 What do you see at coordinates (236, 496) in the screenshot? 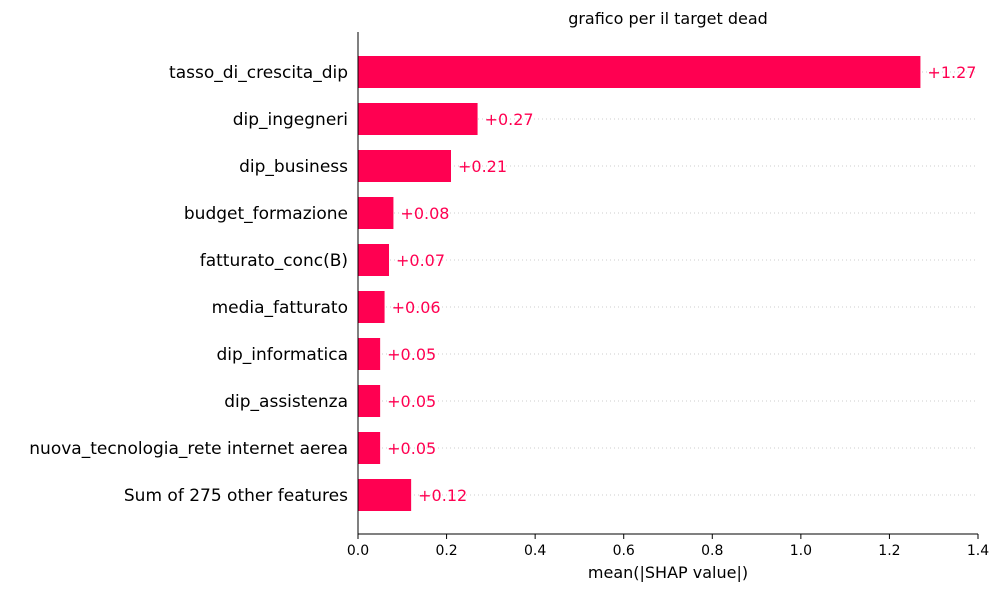
I see `category-label: Sum of 275 other features` at bounding box center [236, 496].